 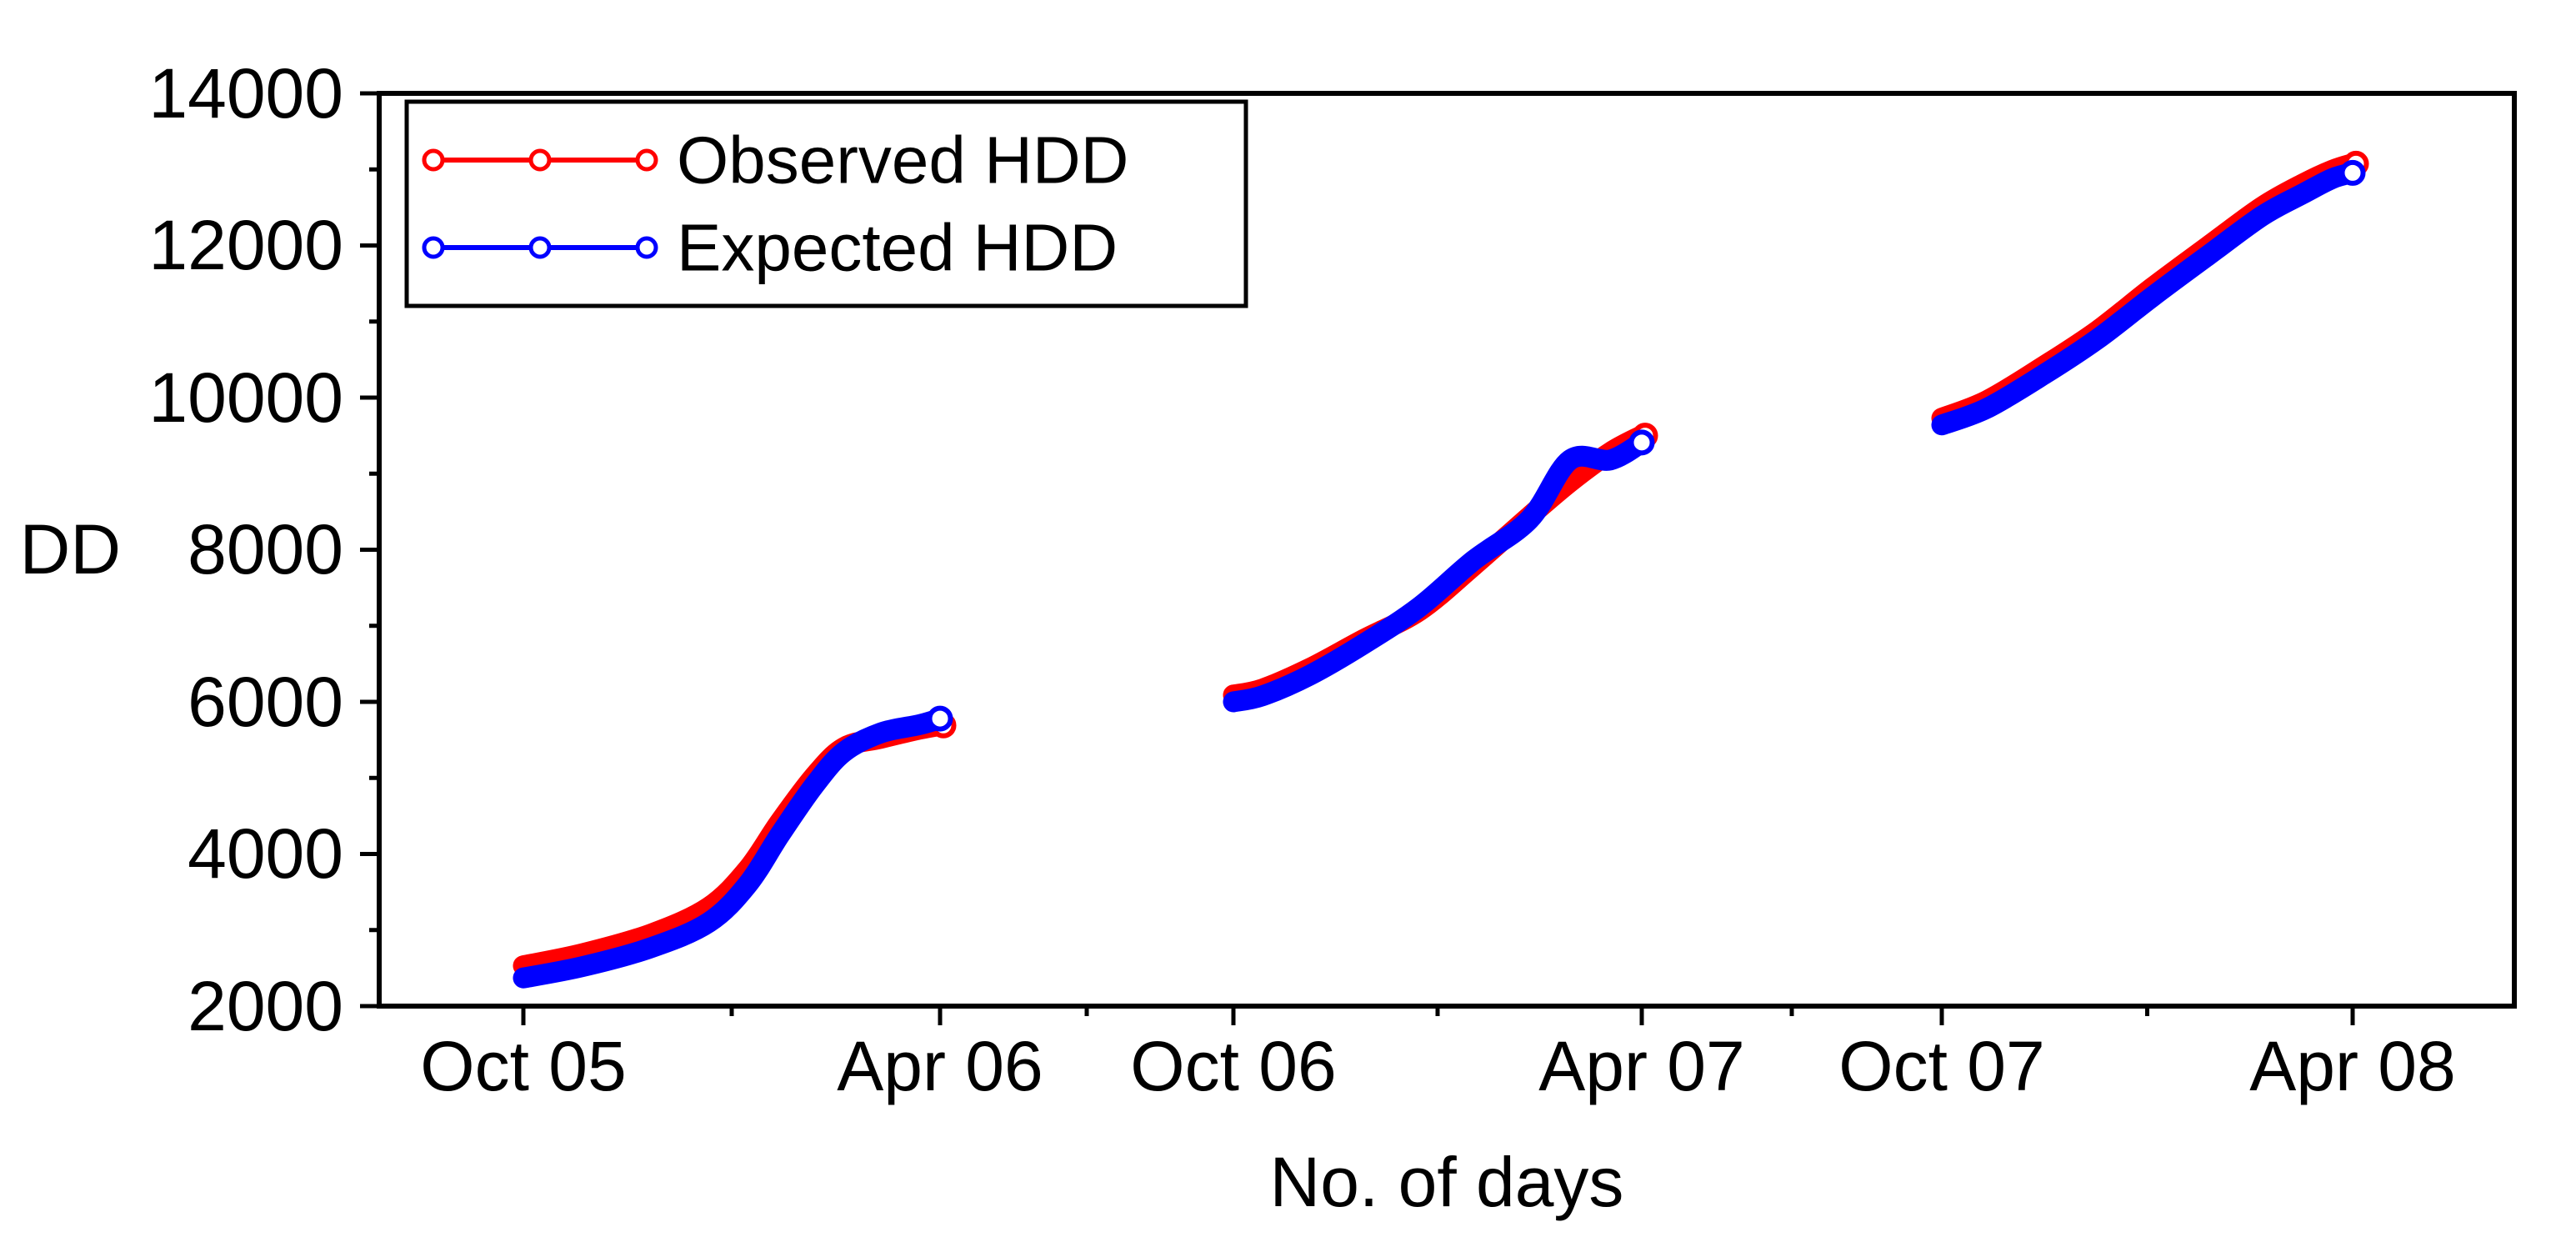 I want to click on y-tick-label-14000: 14000, so click(x=246, y=93).